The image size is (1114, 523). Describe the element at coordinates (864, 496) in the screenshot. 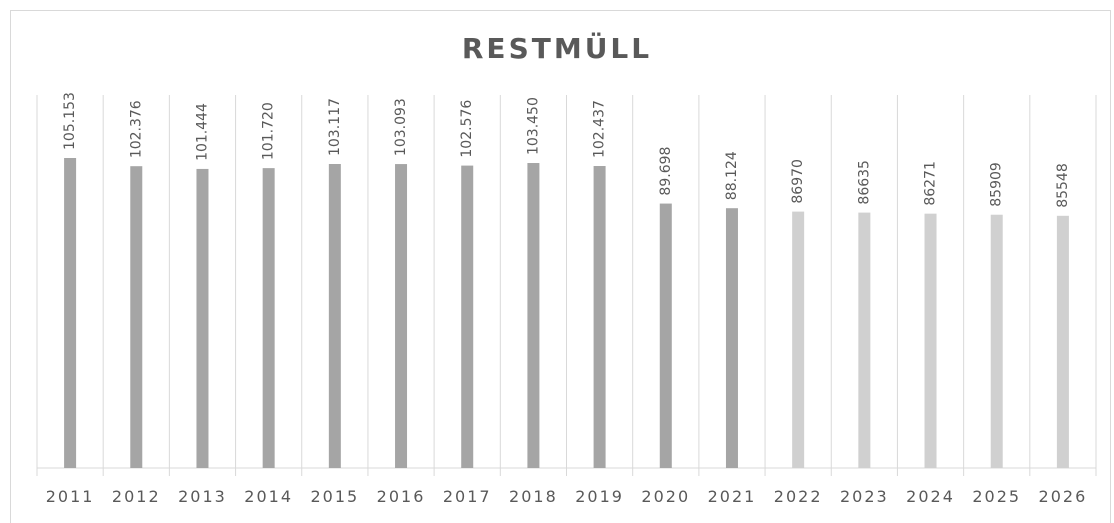

I see `x-tick-label: 2023` at that location.